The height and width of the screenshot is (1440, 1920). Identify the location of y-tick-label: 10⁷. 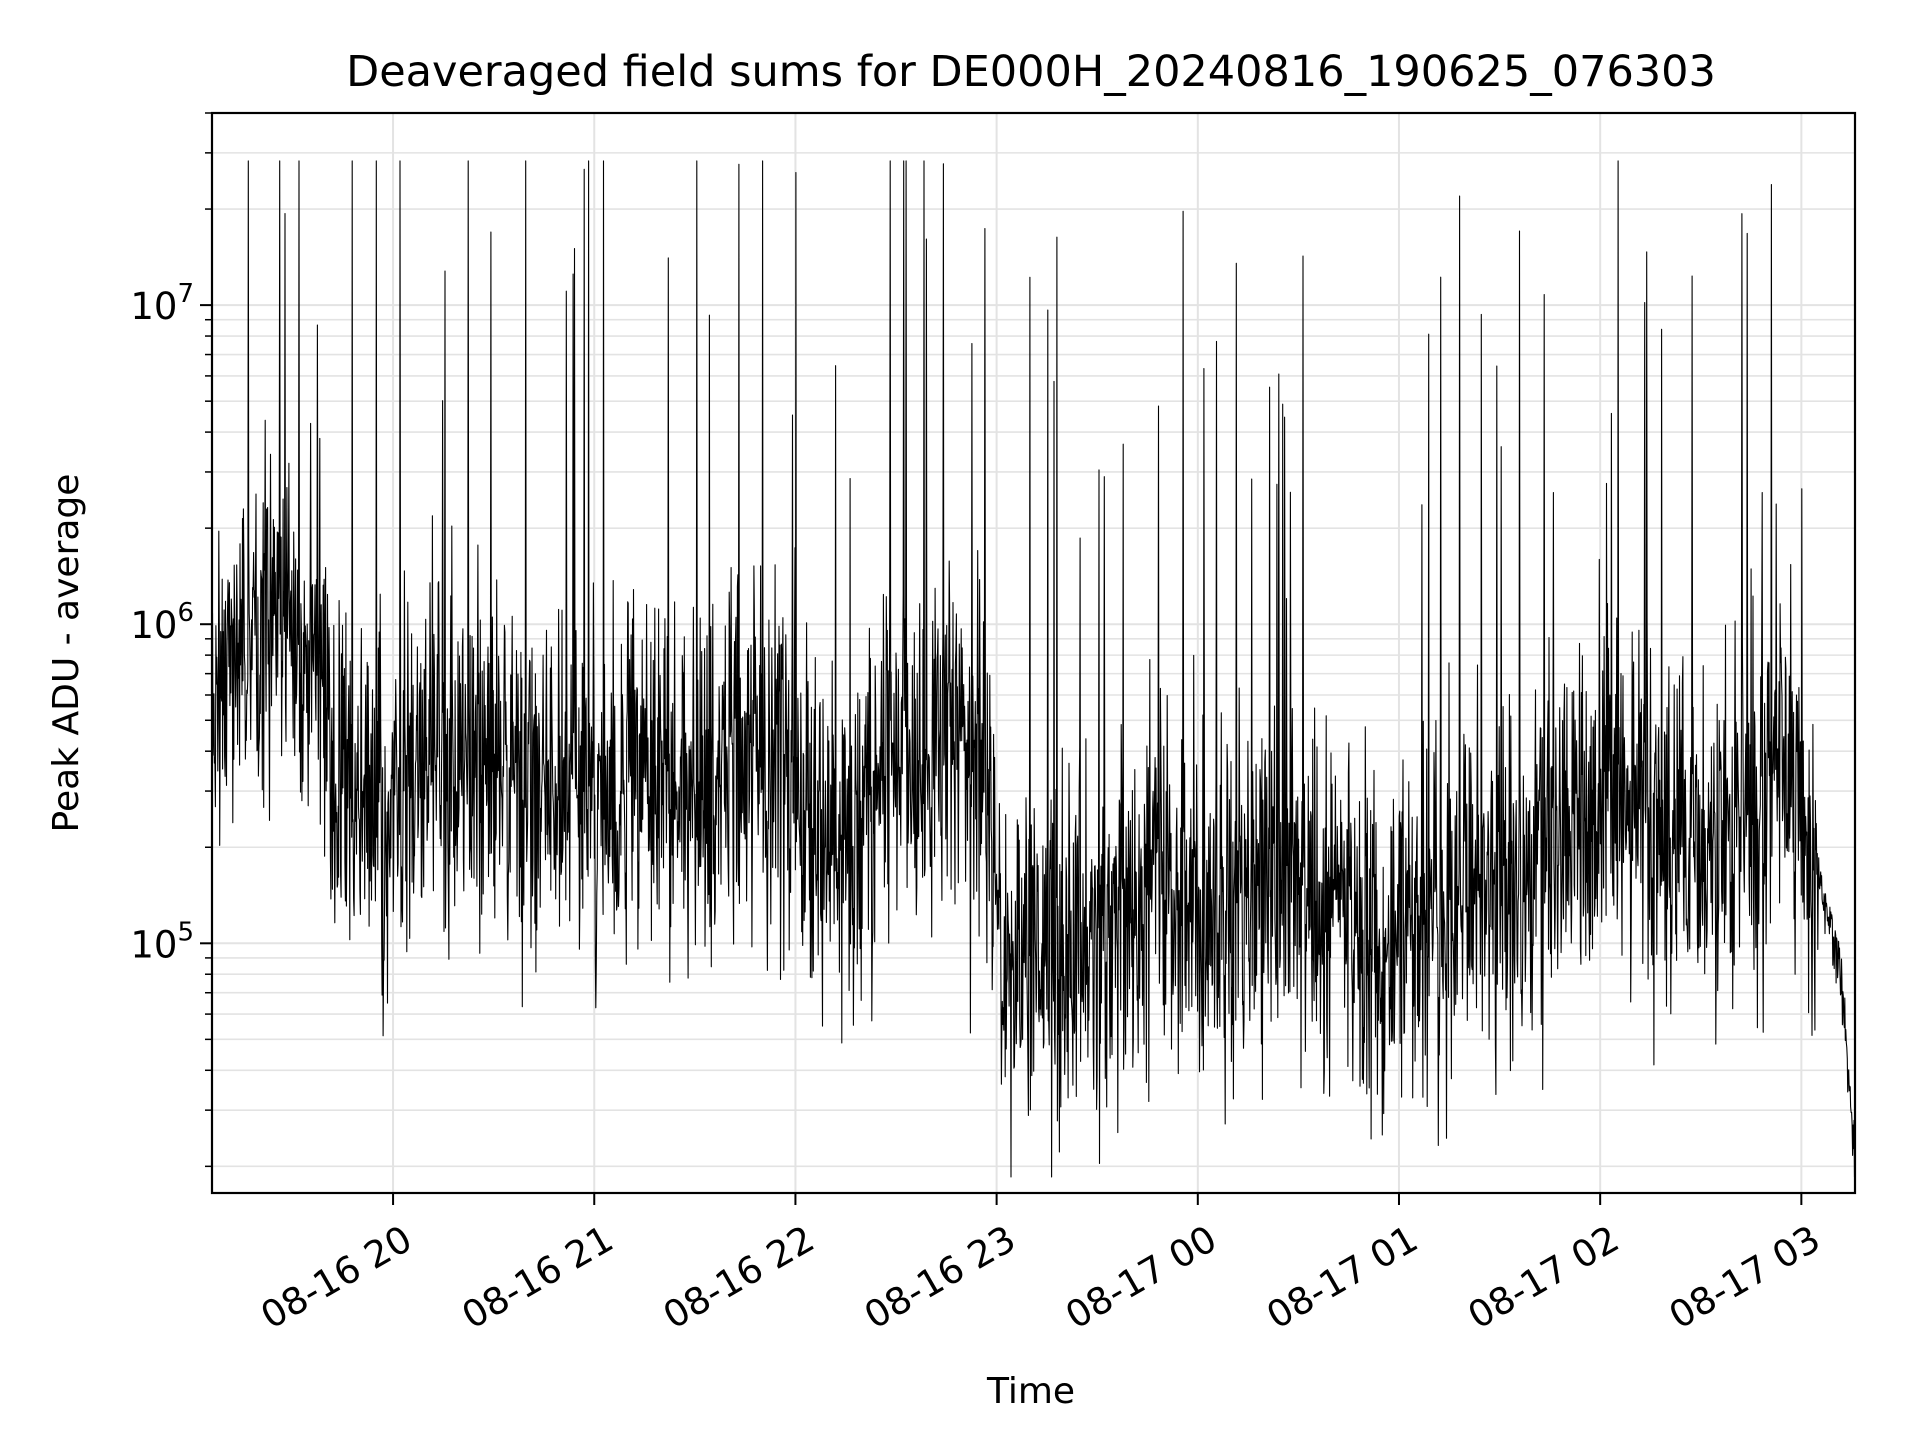
(162, 303).